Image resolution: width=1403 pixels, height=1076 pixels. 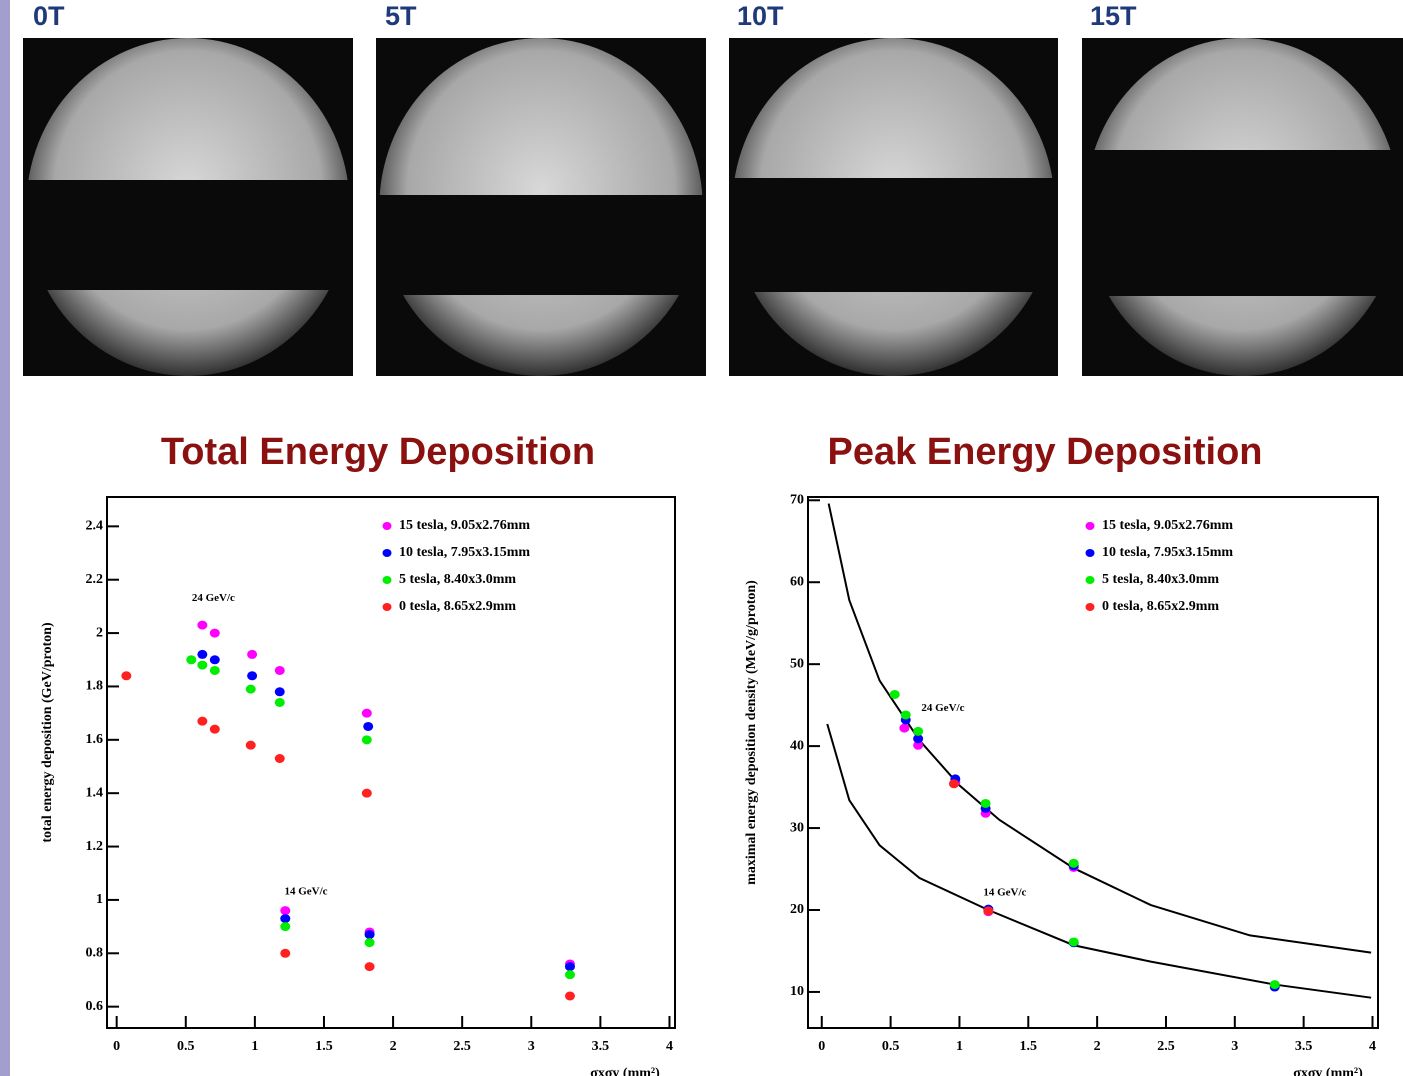 I want to click on chart-title: Total Energy Deposition, so click(x=378, y=452).